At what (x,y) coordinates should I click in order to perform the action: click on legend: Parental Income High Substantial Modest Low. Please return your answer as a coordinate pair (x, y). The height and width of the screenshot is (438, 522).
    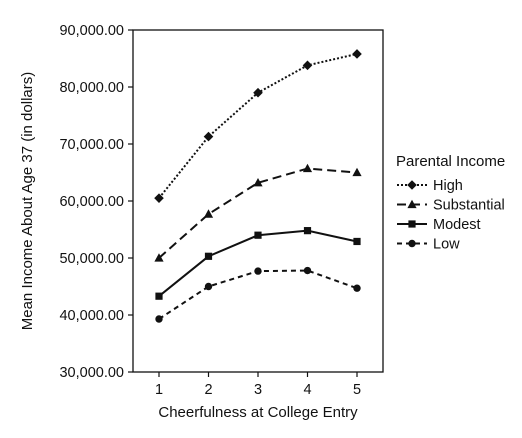
    Looking at the image, I should click on (450, 203).